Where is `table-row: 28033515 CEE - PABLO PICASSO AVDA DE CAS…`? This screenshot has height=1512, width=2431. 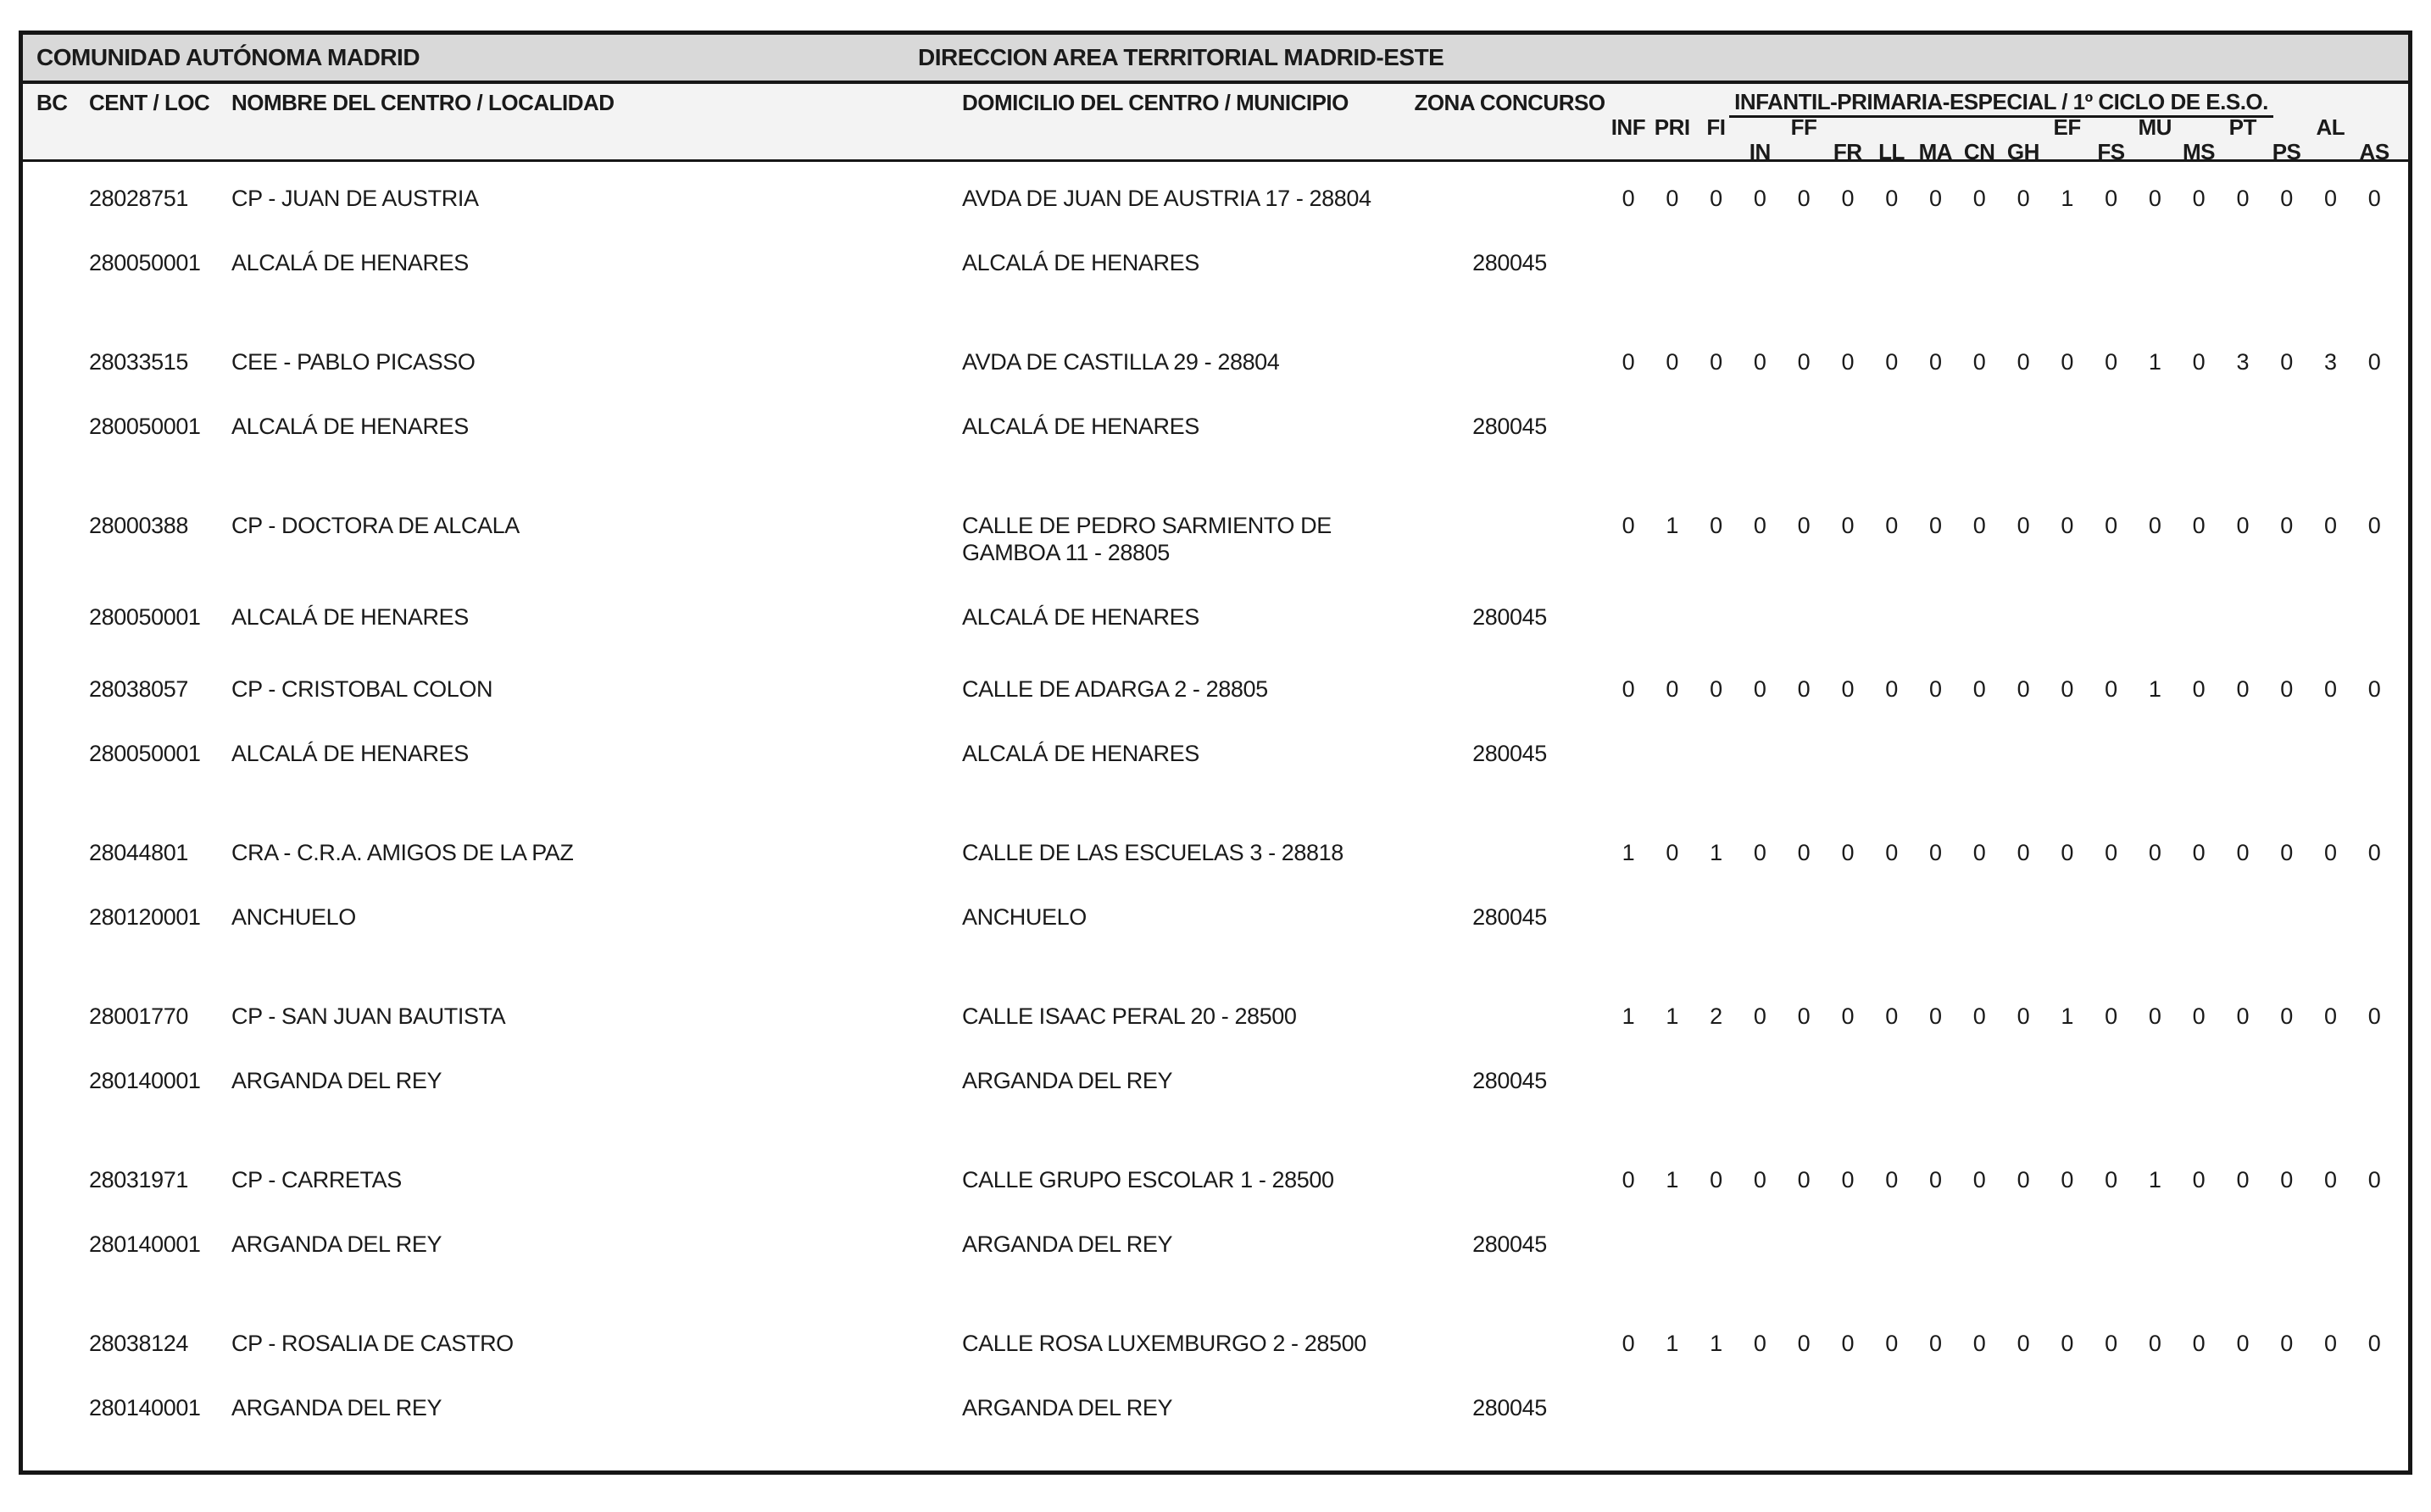
table-row: 28033515 CEE - PABLO PICASSO AVDA DE CAS… is located at coordinates (1215, 407).